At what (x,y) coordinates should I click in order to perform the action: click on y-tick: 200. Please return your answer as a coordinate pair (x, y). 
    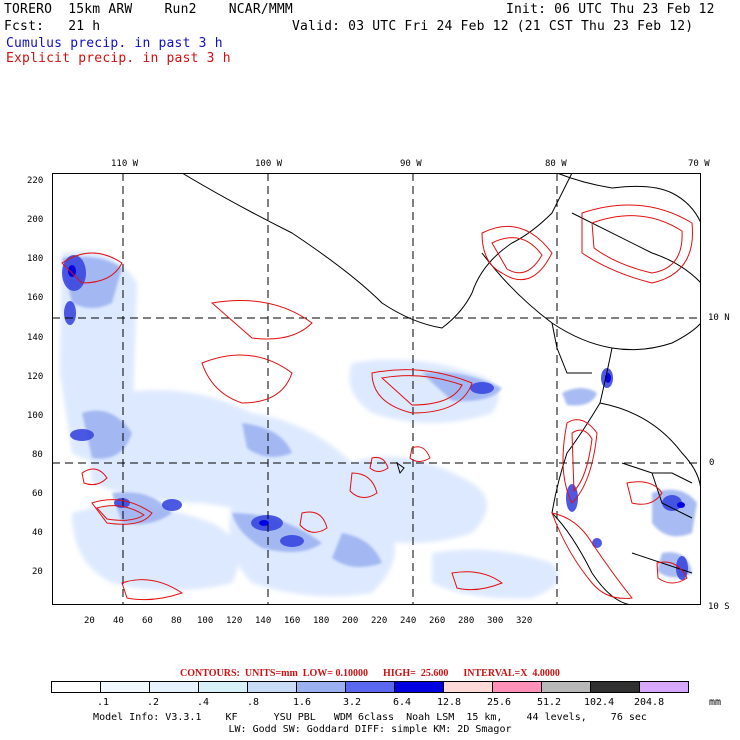
    Looking at the image, I should click on (35, 220).